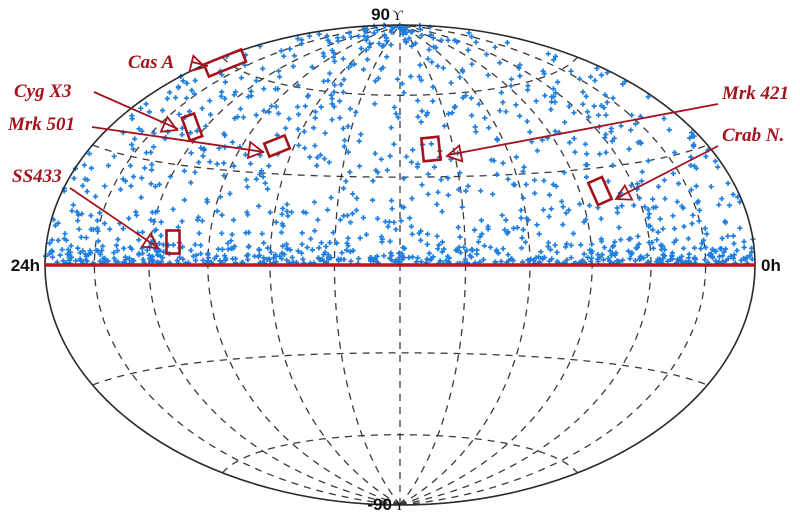  What do you see at coordinates (379, 504) in the screenshot?
I see `axis-label-bottom-value: -90` at bounding box center [379, 504].